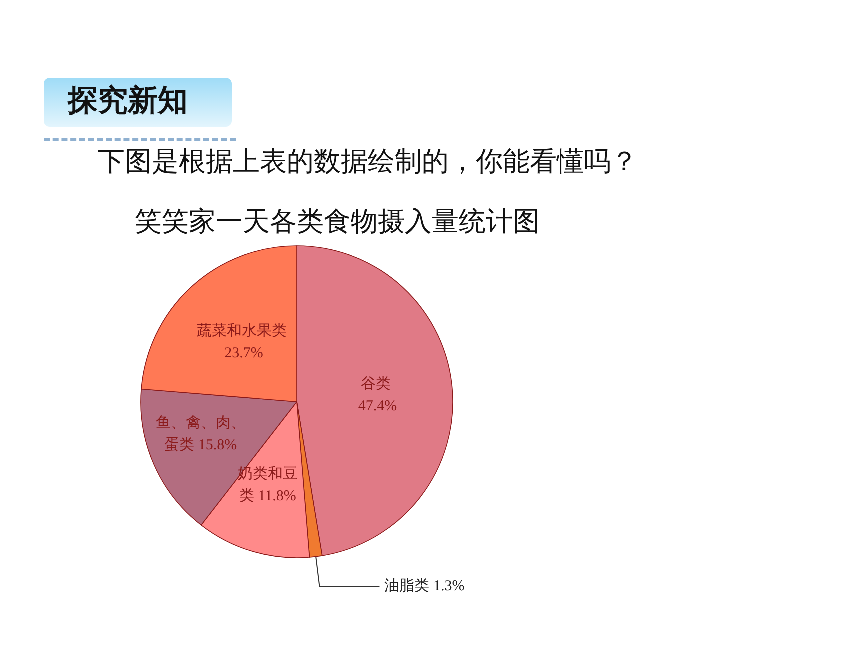 The width and height of the screenshot is (860, 645). I want to click on data-label: 23.7%, so click(242, 353).